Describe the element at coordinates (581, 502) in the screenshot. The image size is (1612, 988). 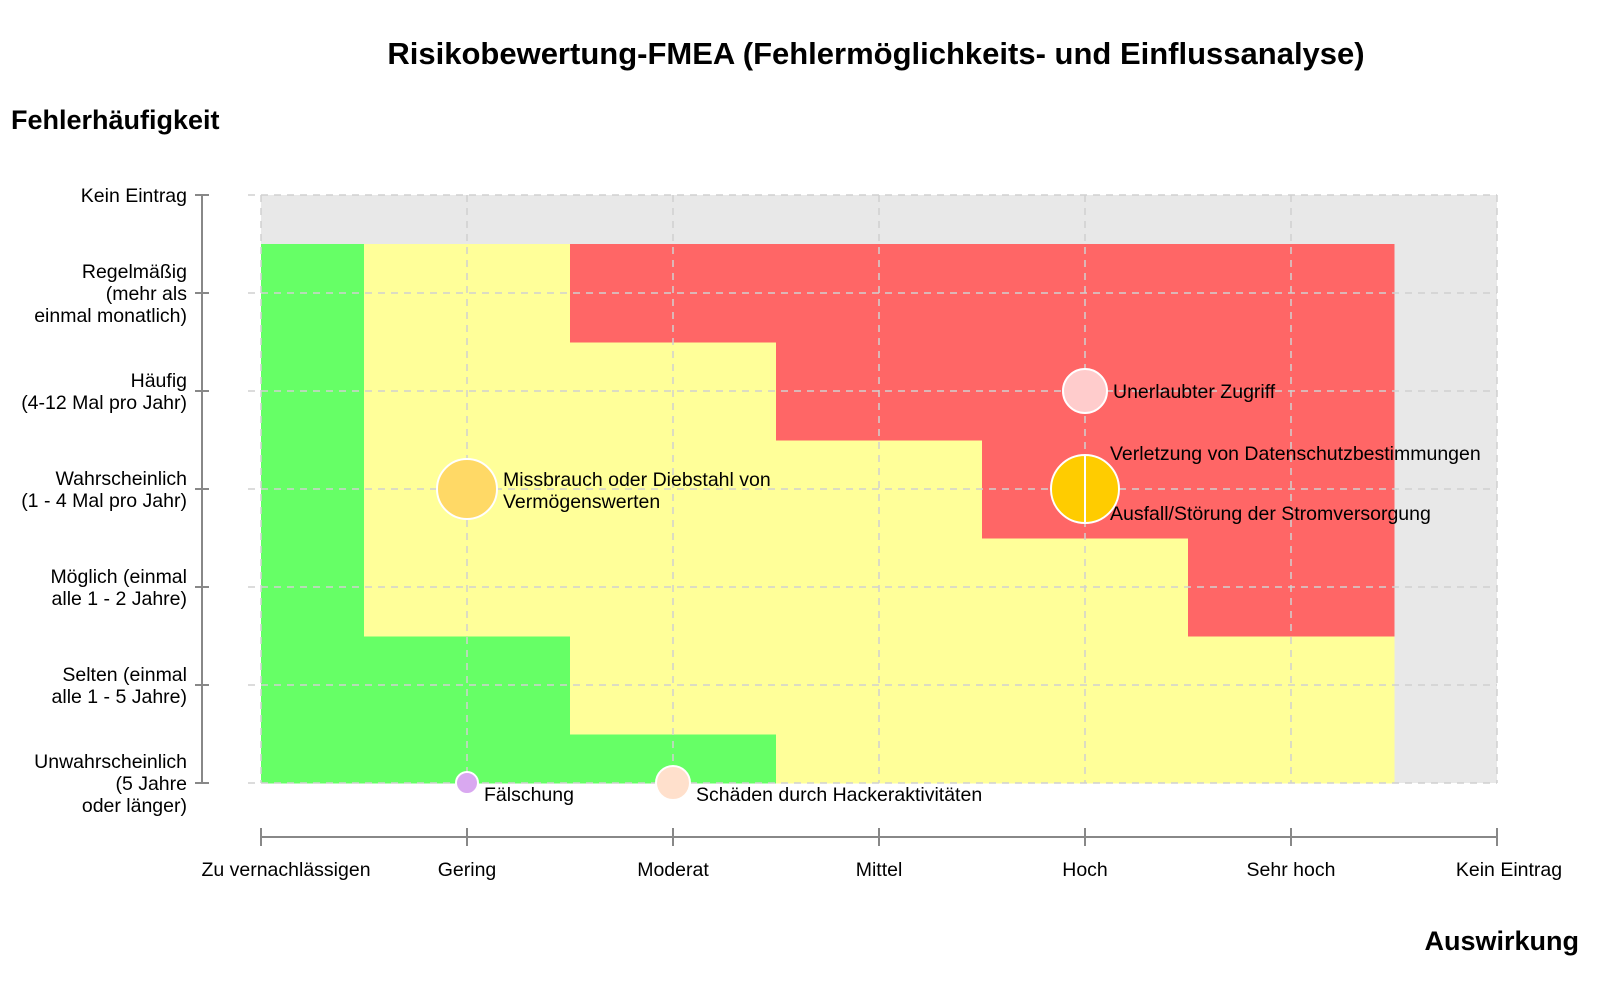
I see `data-point-label: Vermögenswerten` at that location.